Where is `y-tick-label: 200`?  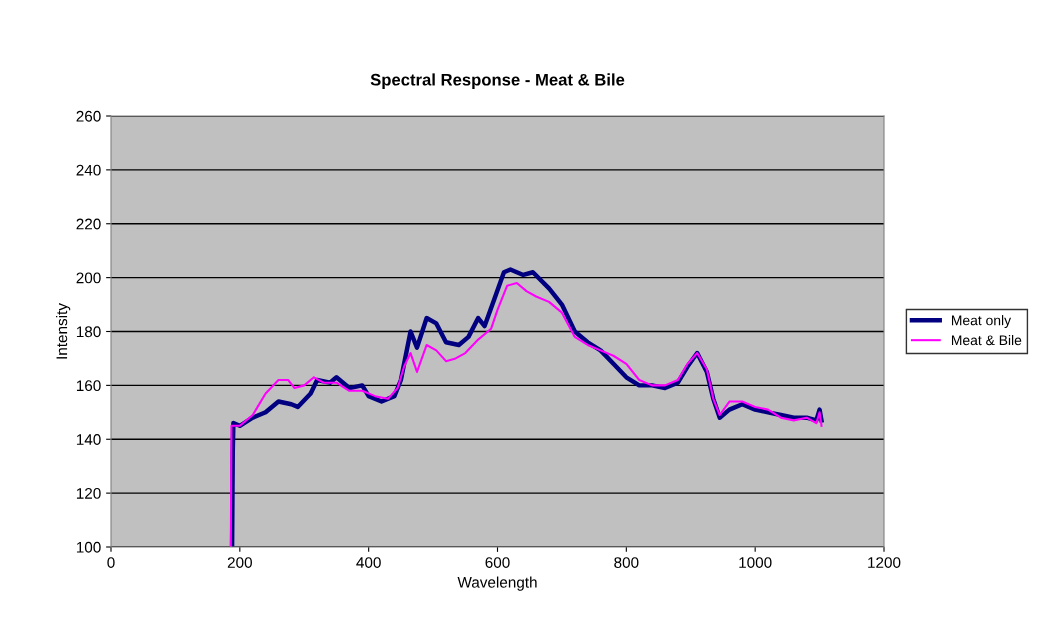 y-tick-label: 200 is located at coordinates (88, 278).